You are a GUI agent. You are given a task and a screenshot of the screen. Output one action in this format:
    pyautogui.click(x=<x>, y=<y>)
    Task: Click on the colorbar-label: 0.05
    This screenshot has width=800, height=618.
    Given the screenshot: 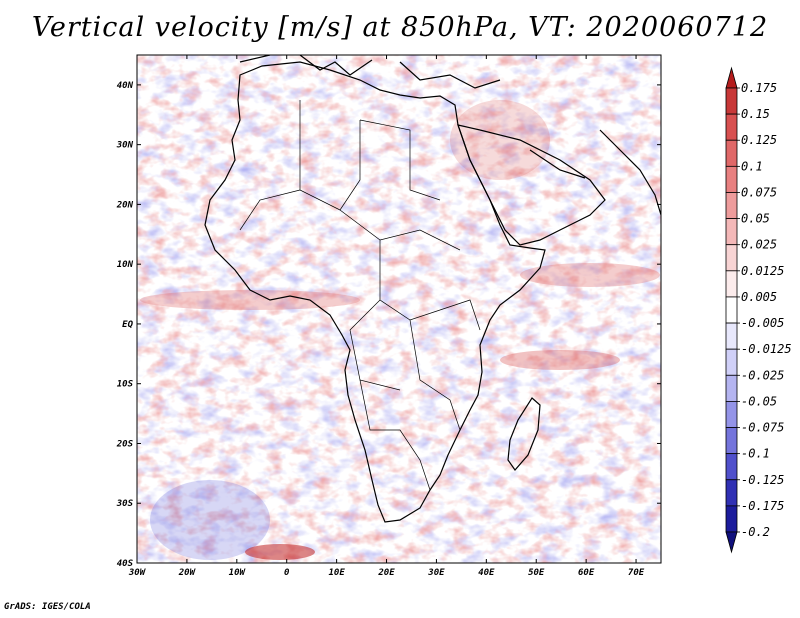 What is the action you would take?
    pyautogui.click(x=755, y=219)
    